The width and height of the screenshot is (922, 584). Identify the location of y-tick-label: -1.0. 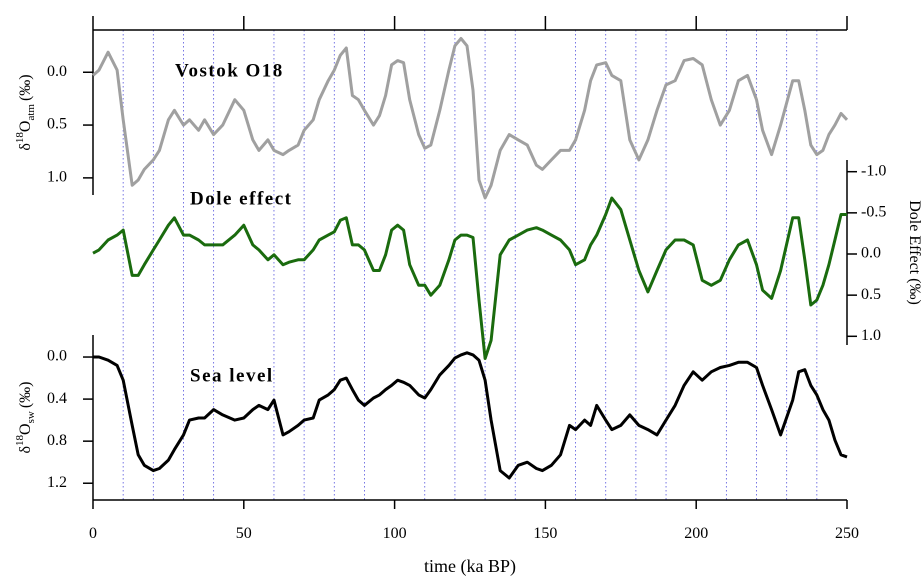
(873, 170).